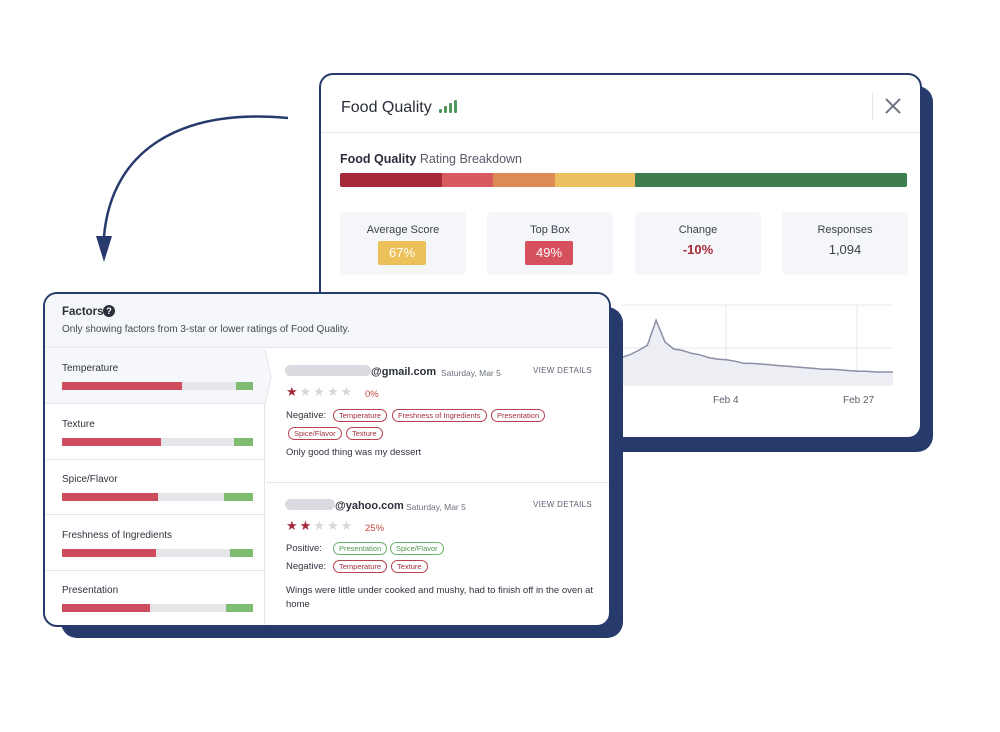  I want to click on trend-line, so click(757, 345).